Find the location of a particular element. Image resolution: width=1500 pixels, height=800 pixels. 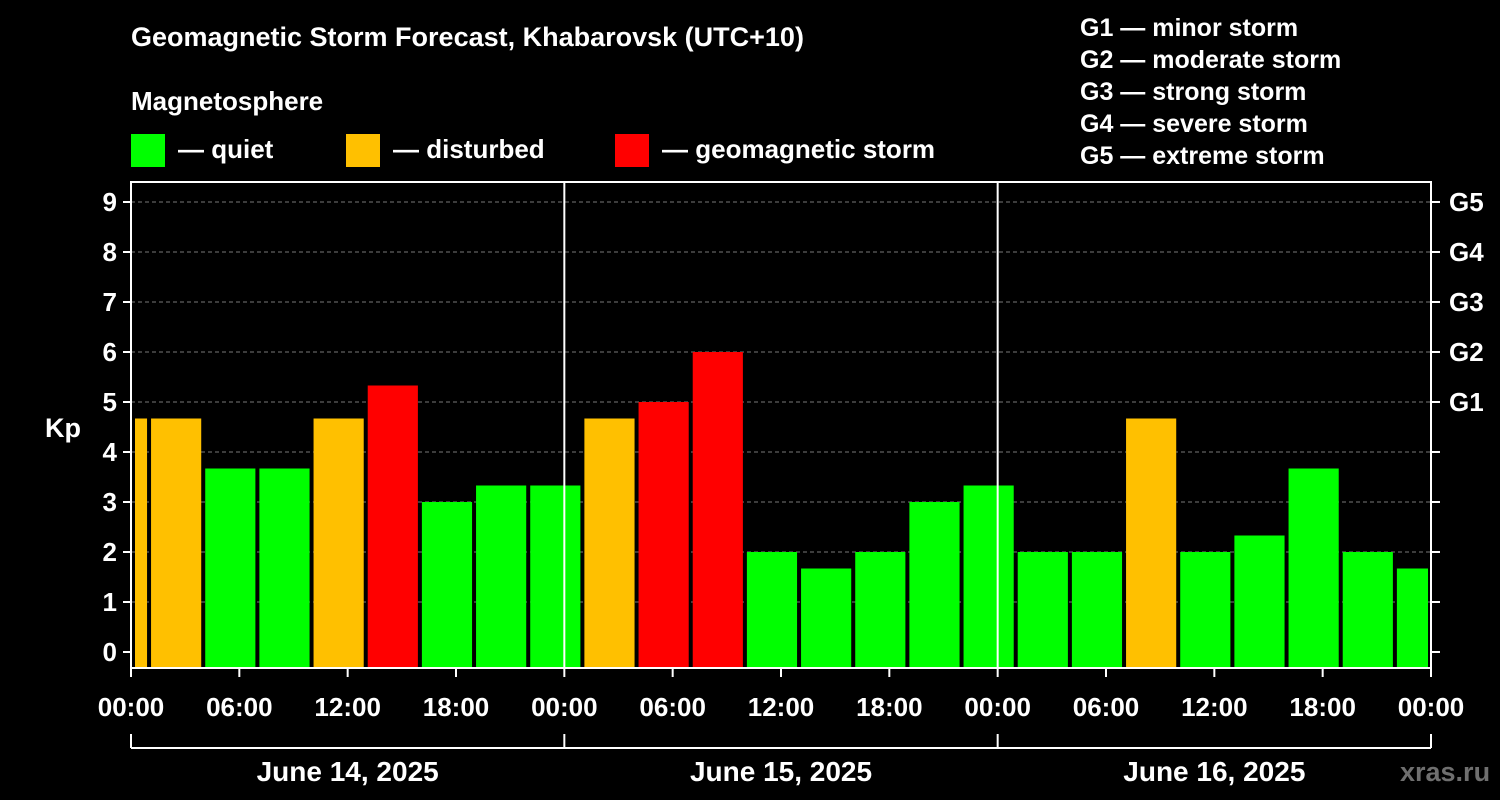

right-tick-label: G1 is located at coordinates (1466, 402).